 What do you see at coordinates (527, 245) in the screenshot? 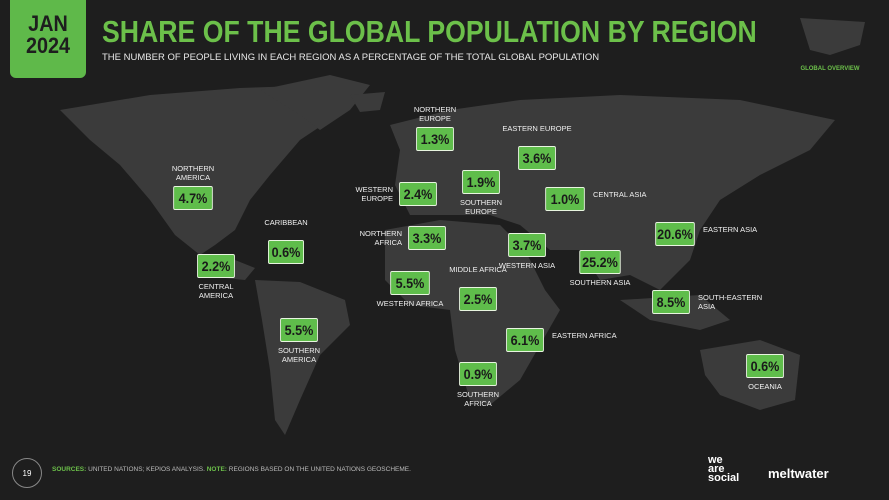
I see `region-value: 3.7%` at bounding box center [527, 245].